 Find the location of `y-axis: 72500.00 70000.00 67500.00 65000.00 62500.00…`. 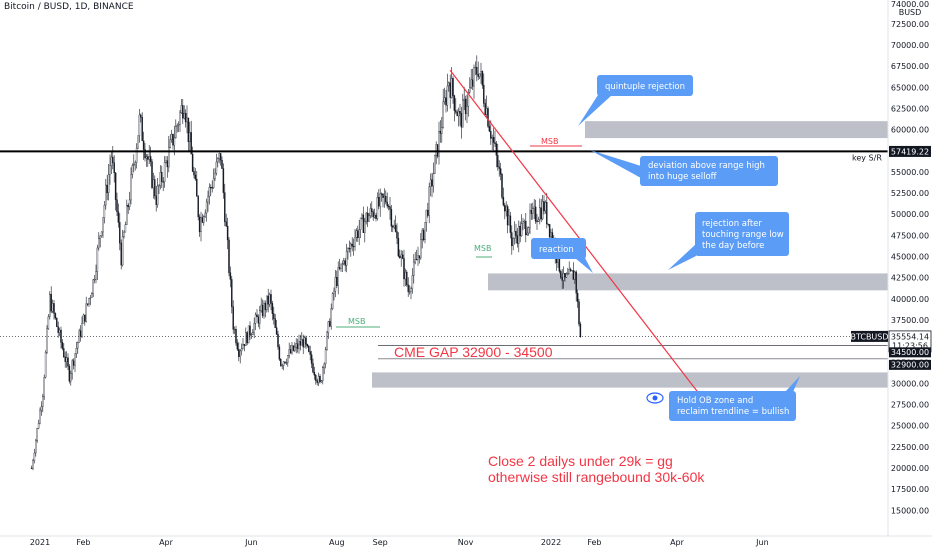

y-axis: 72500.00 70000.00 67500.00 65000.00 62500.00… is located at coordinates (910, 267).